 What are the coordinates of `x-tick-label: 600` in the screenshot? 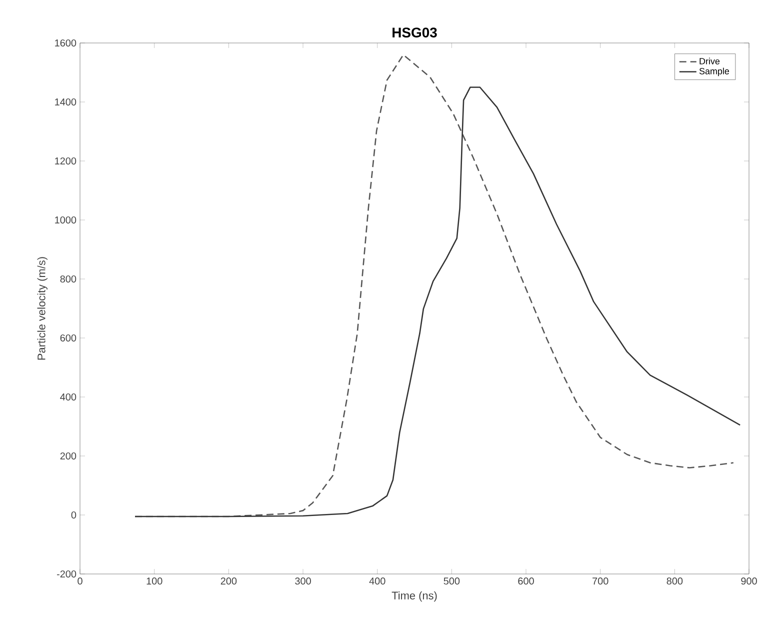 It's located at (526, 581).